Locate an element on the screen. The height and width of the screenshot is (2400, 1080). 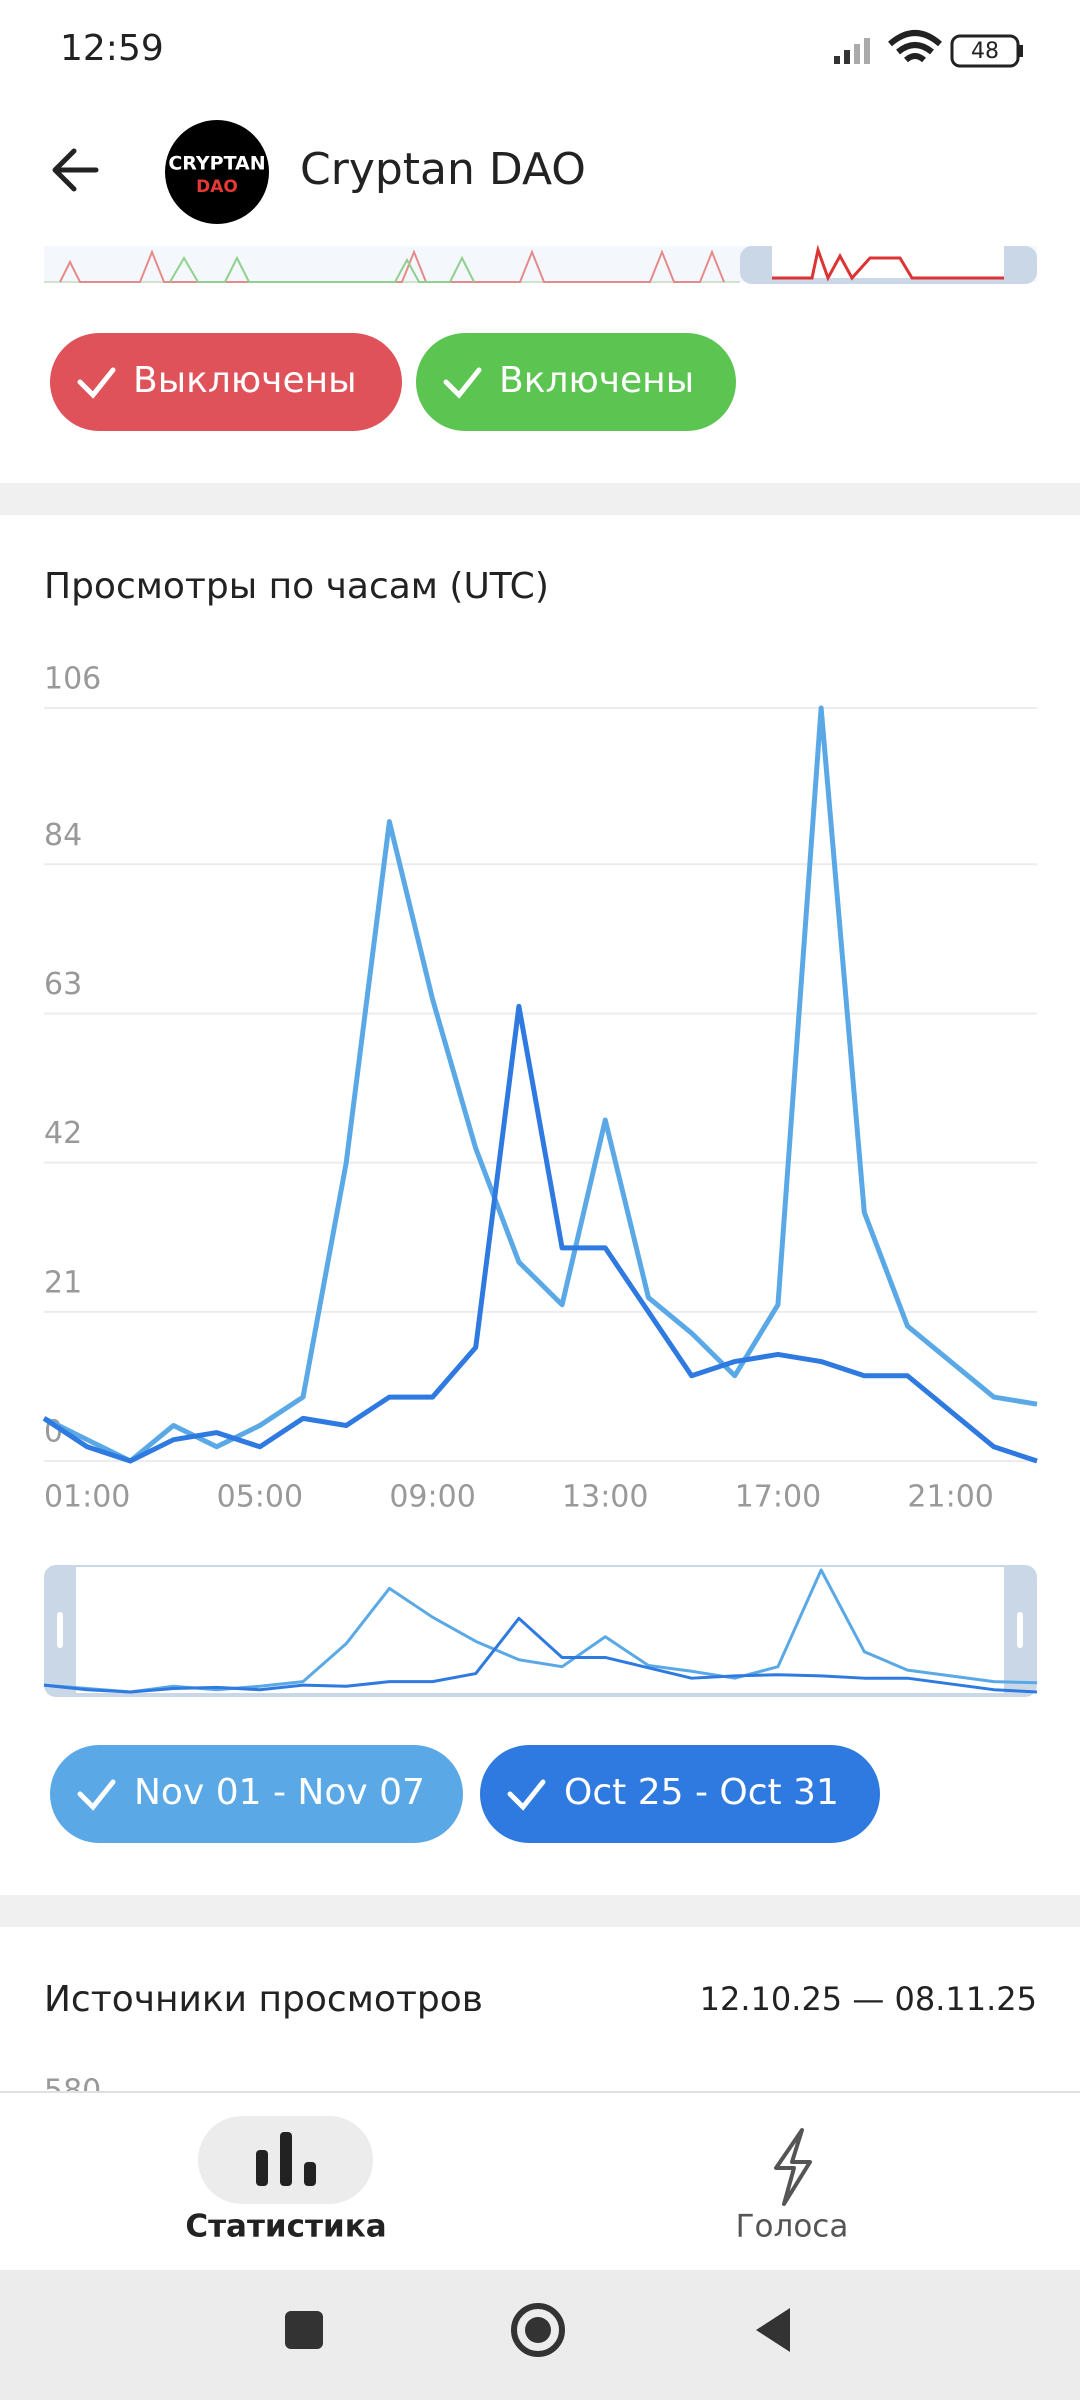
previous-chart-line is located at coordinates (322, 269).